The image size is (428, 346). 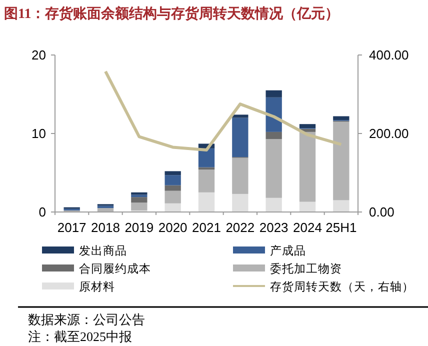 What do you see at coordinates (97, 287) in the screenshot?
I see `legend-label: 原材料` at bounding box center [97, 287].